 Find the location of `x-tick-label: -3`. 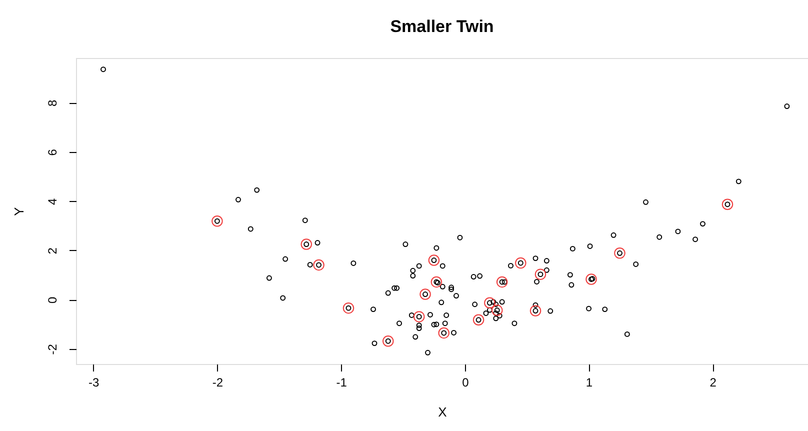

x-tick-label: -3 is located at coordinates (94, 383).